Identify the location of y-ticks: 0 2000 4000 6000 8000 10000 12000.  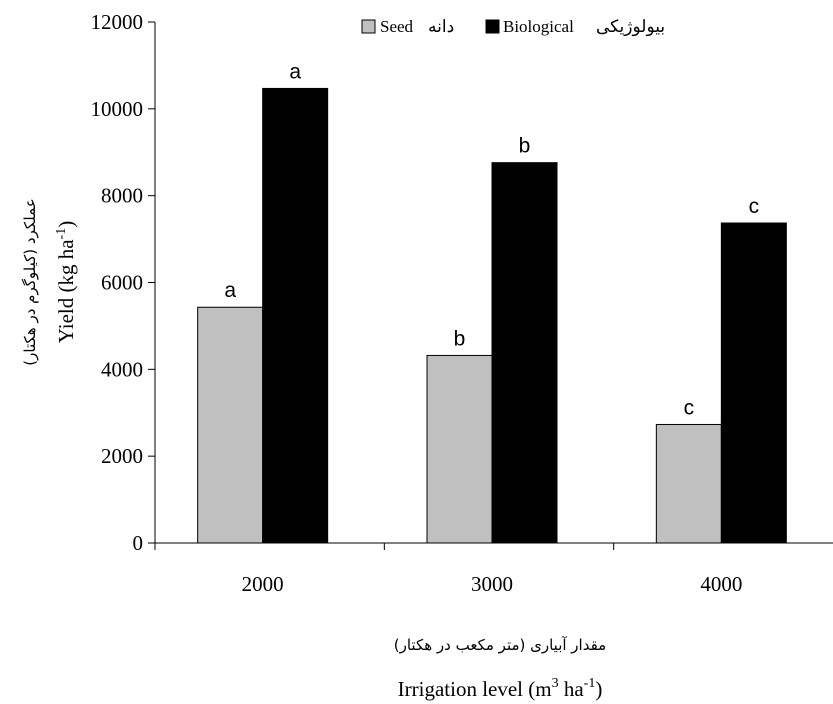
(123, 282).